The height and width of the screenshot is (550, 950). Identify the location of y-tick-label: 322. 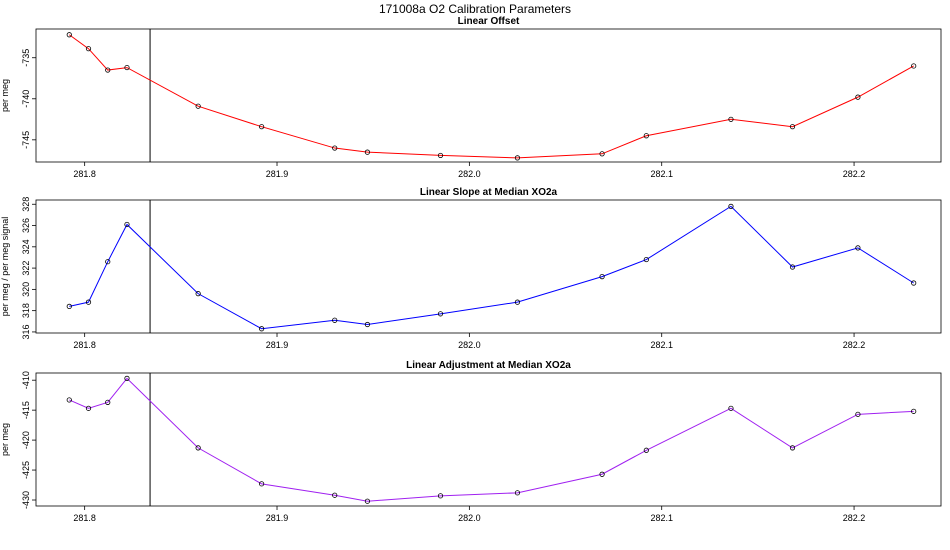
(26, 268).